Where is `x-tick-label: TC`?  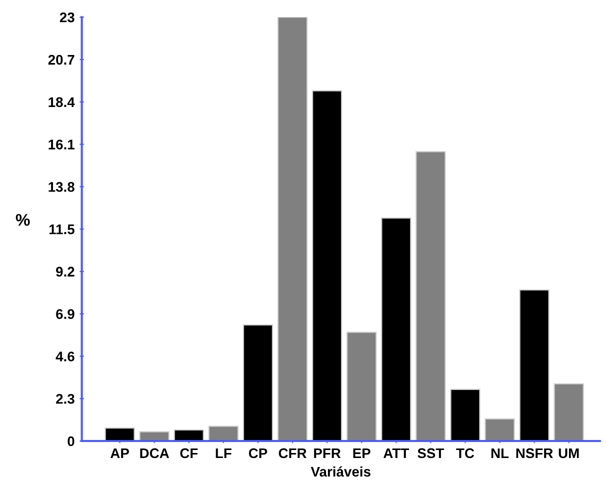 x-tick-label: TC is located at coordinates (465, 453).